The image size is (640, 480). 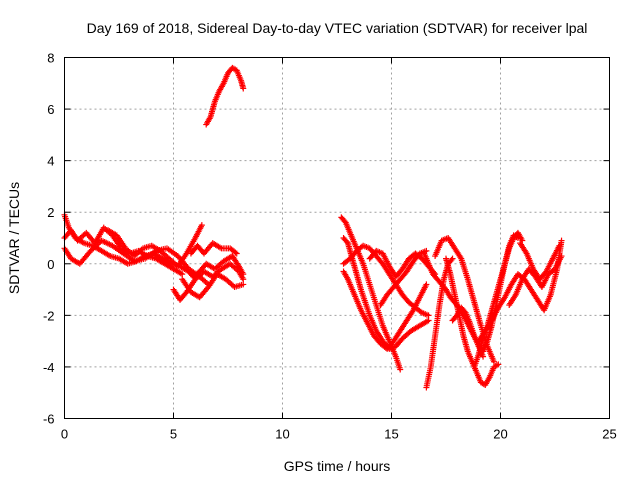 I want to click on series-sat-i, so click(x=225, y=96).